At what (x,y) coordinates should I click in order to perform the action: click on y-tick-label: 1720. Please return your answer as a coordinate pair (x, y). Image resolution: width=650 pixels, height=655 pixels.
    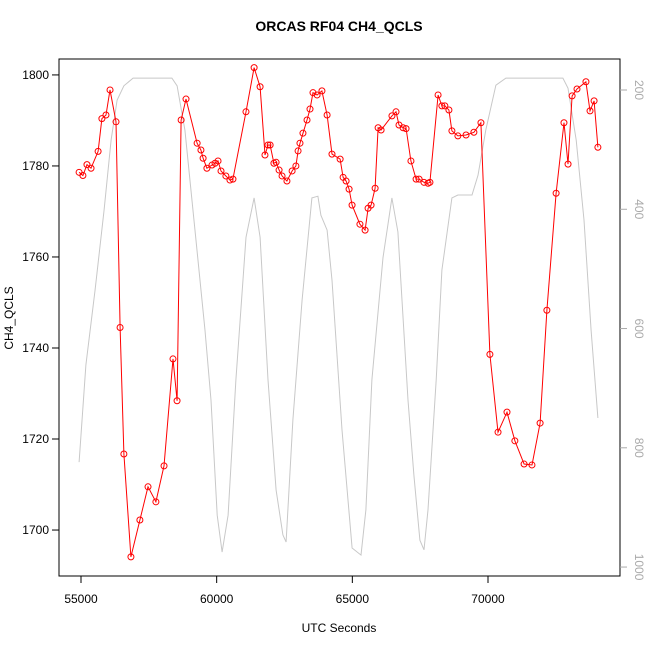
    Looking at the image, I should click on (35, 439).